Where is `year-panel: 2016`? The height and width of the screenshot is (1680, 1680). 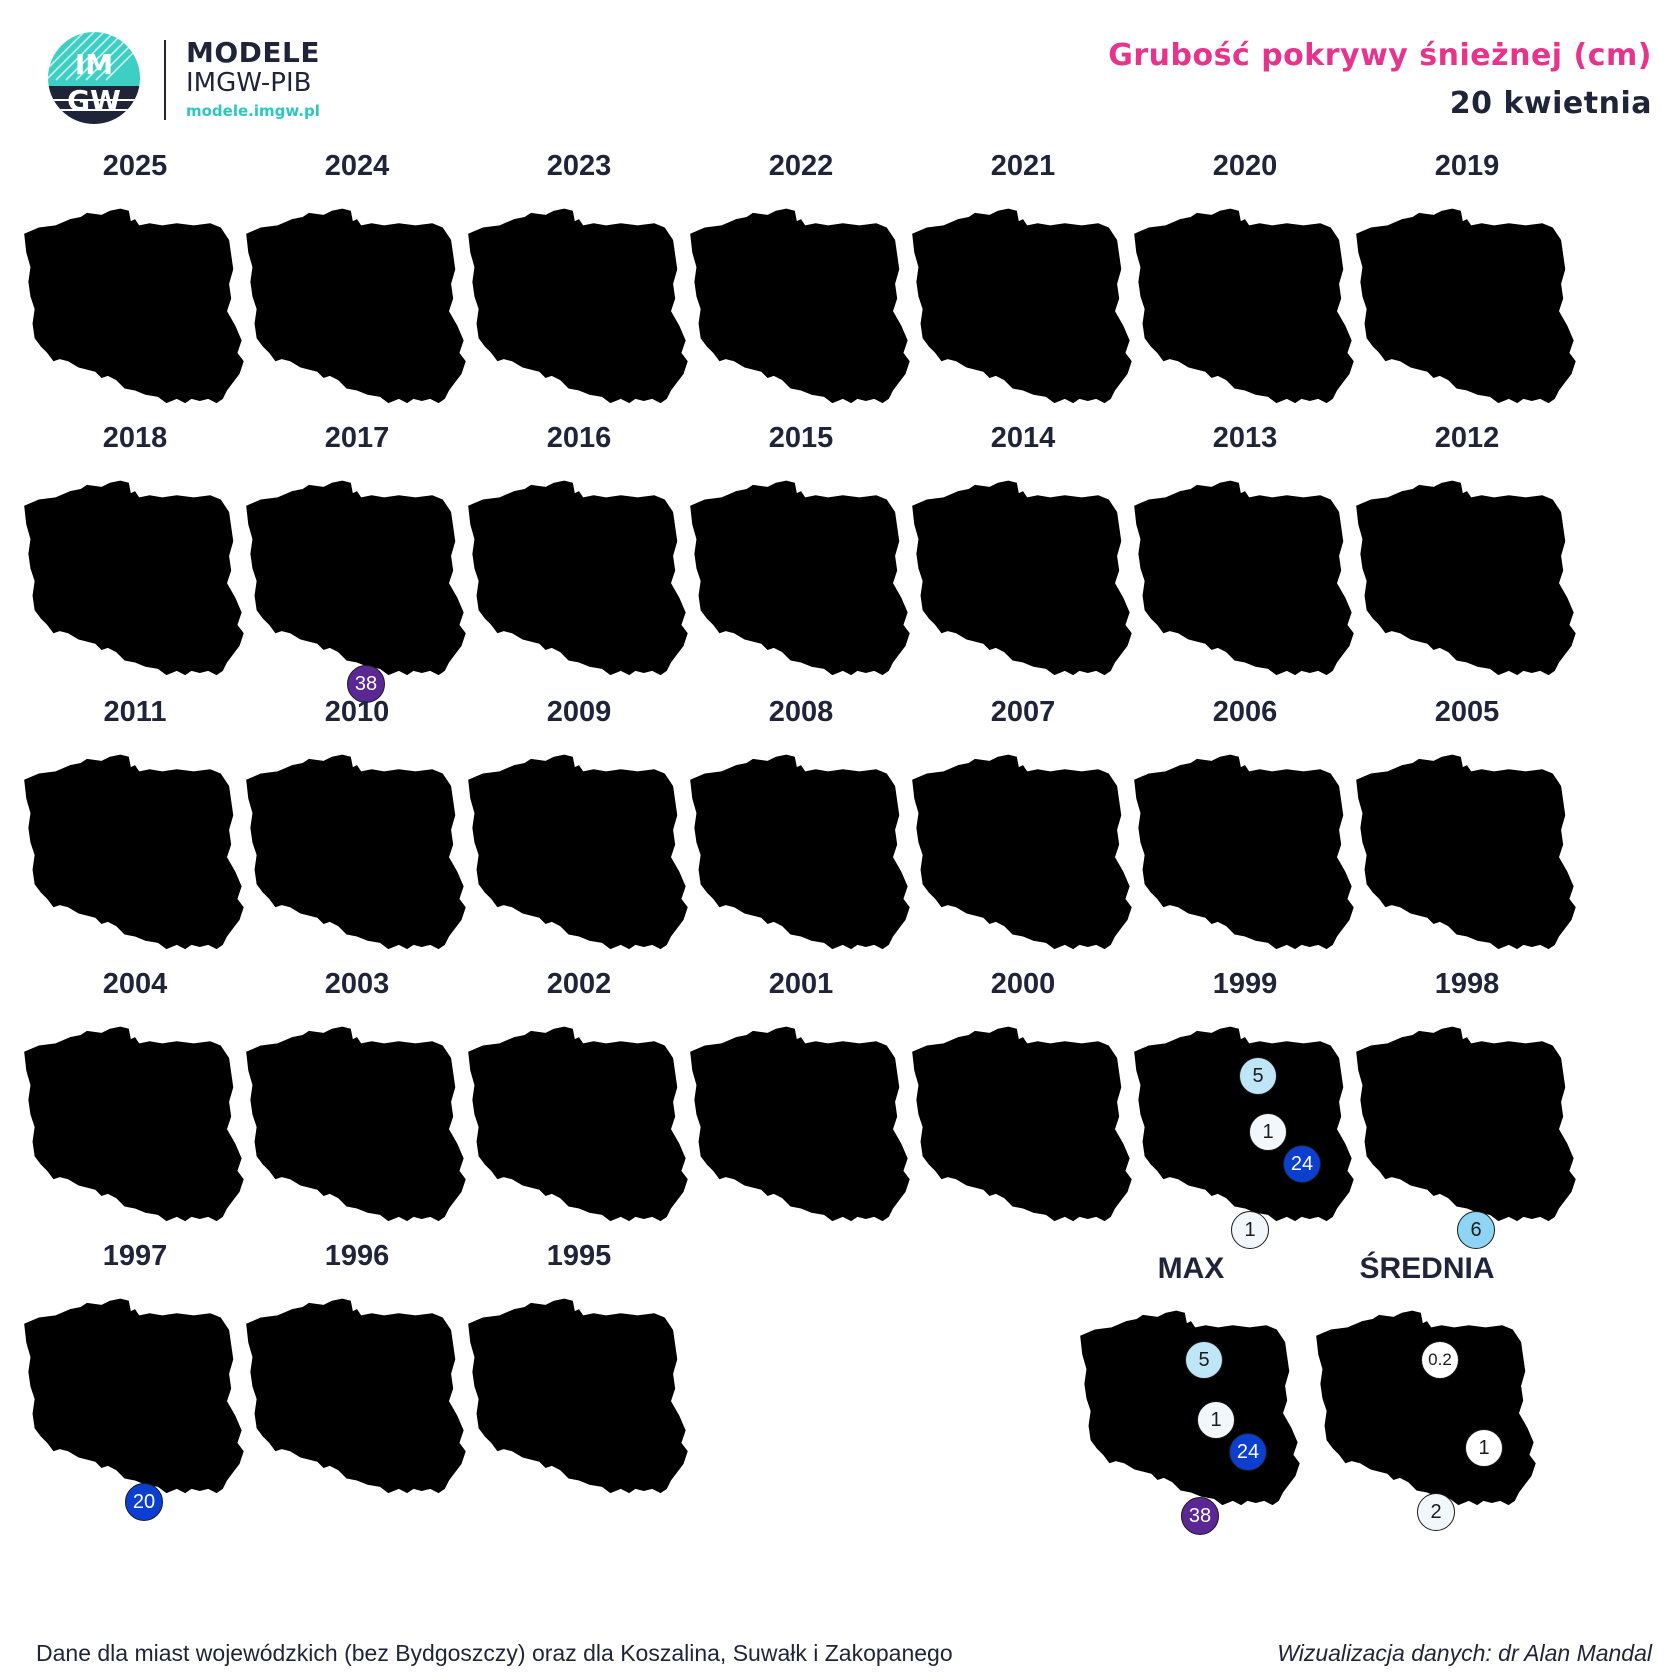
year-panel: 2016 is located at coordinates (579, 567).